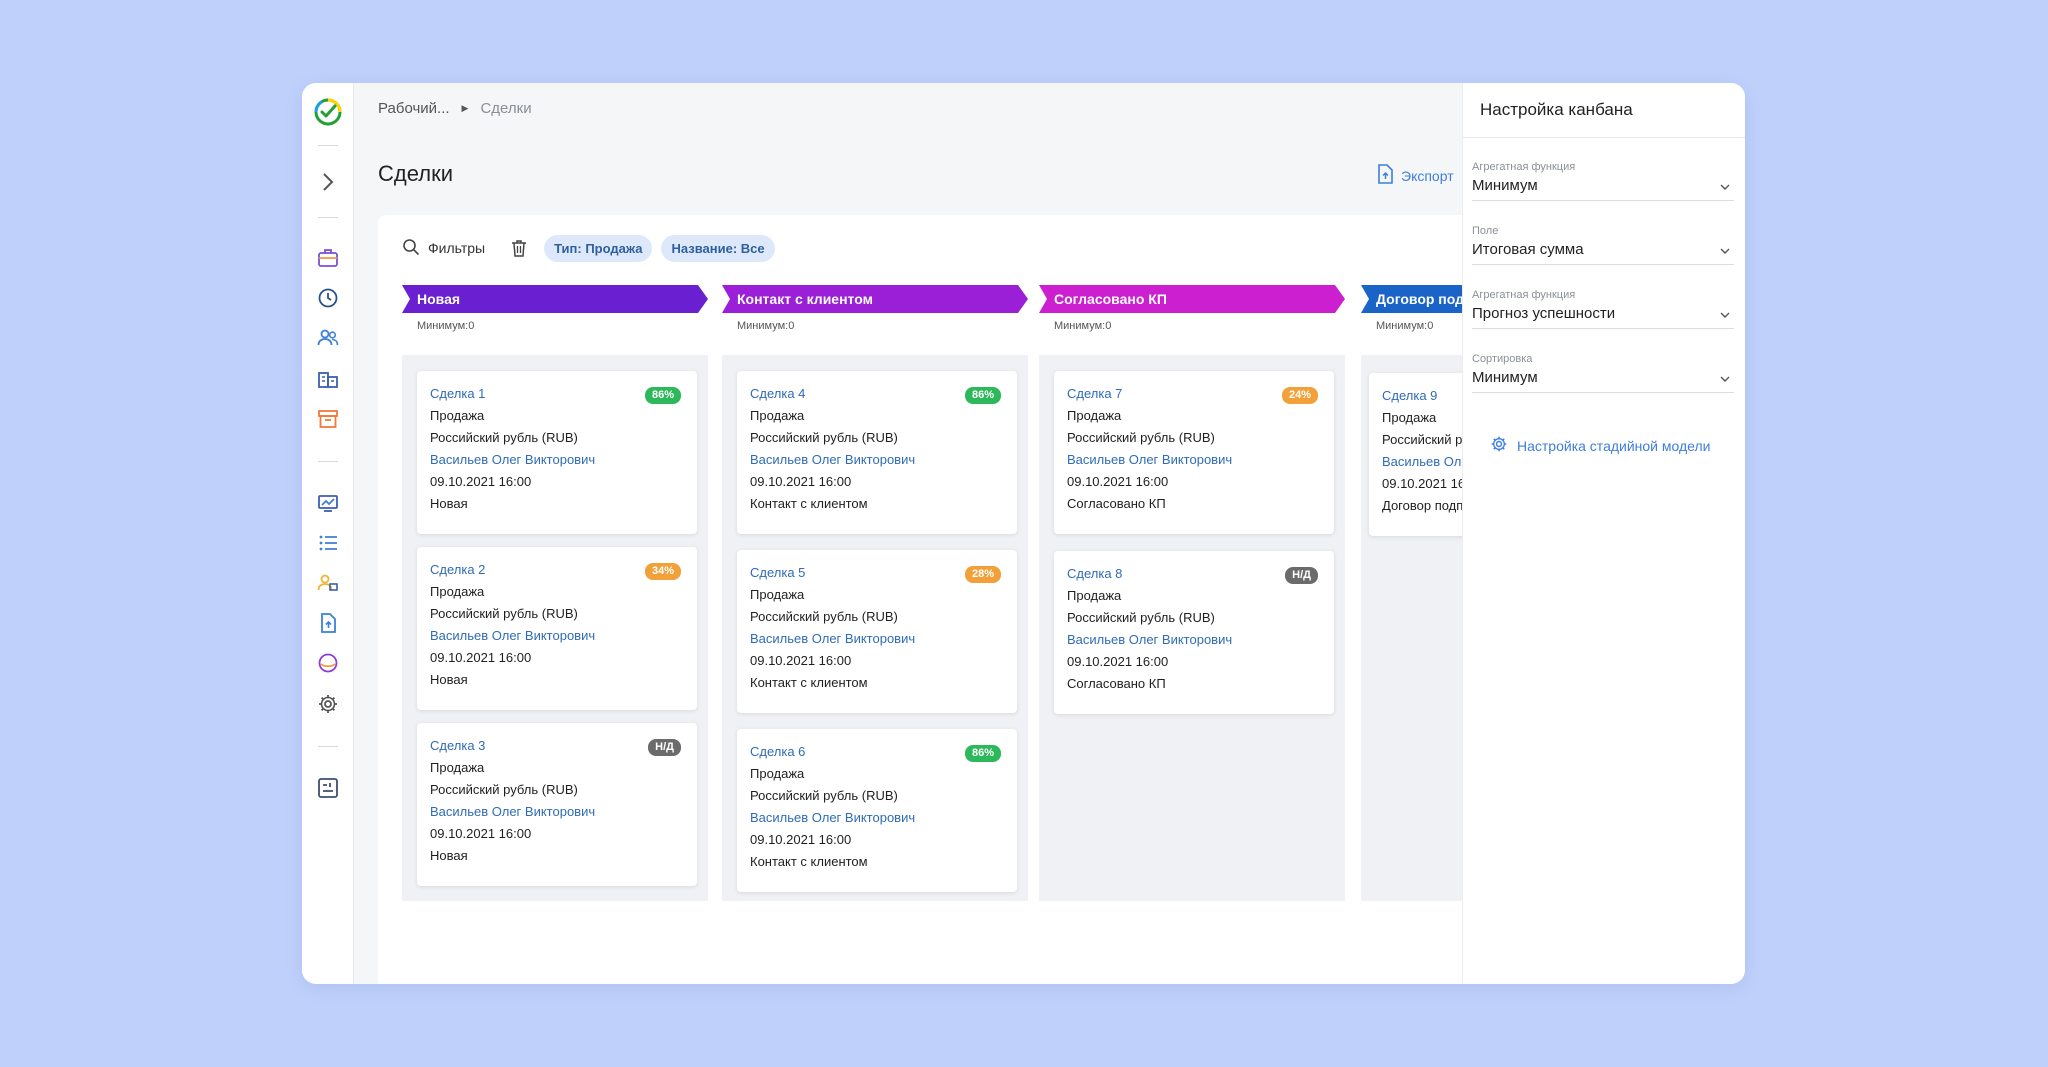 The image size is (2048, 1067). I want to click on deal-name-link: Сделка 6, so click(778, 751).